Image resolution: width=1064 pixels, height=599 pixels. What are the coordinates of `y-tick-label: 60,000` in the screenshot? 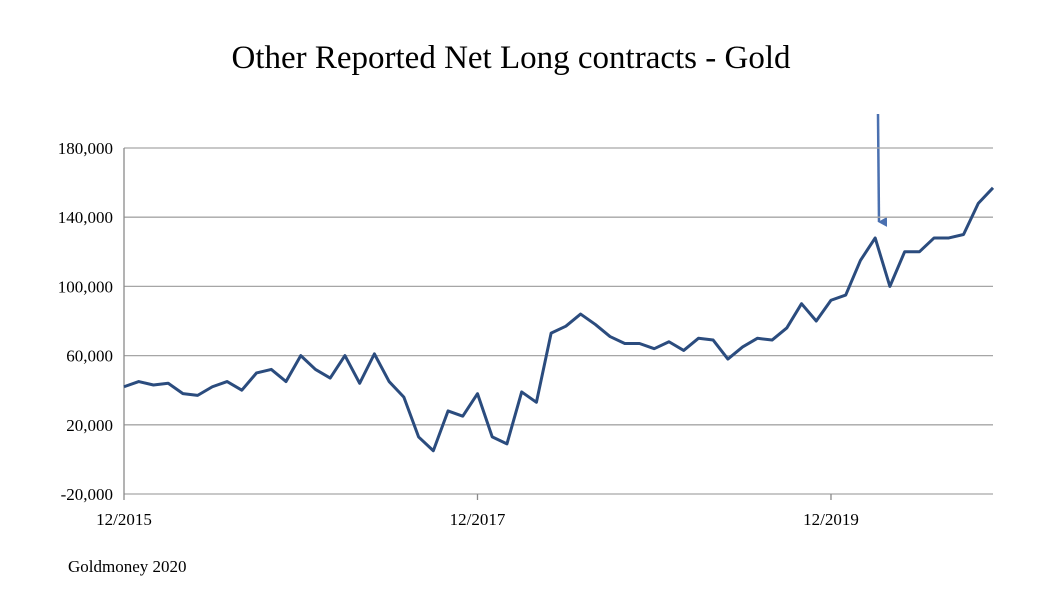 It's located at (89, 356).